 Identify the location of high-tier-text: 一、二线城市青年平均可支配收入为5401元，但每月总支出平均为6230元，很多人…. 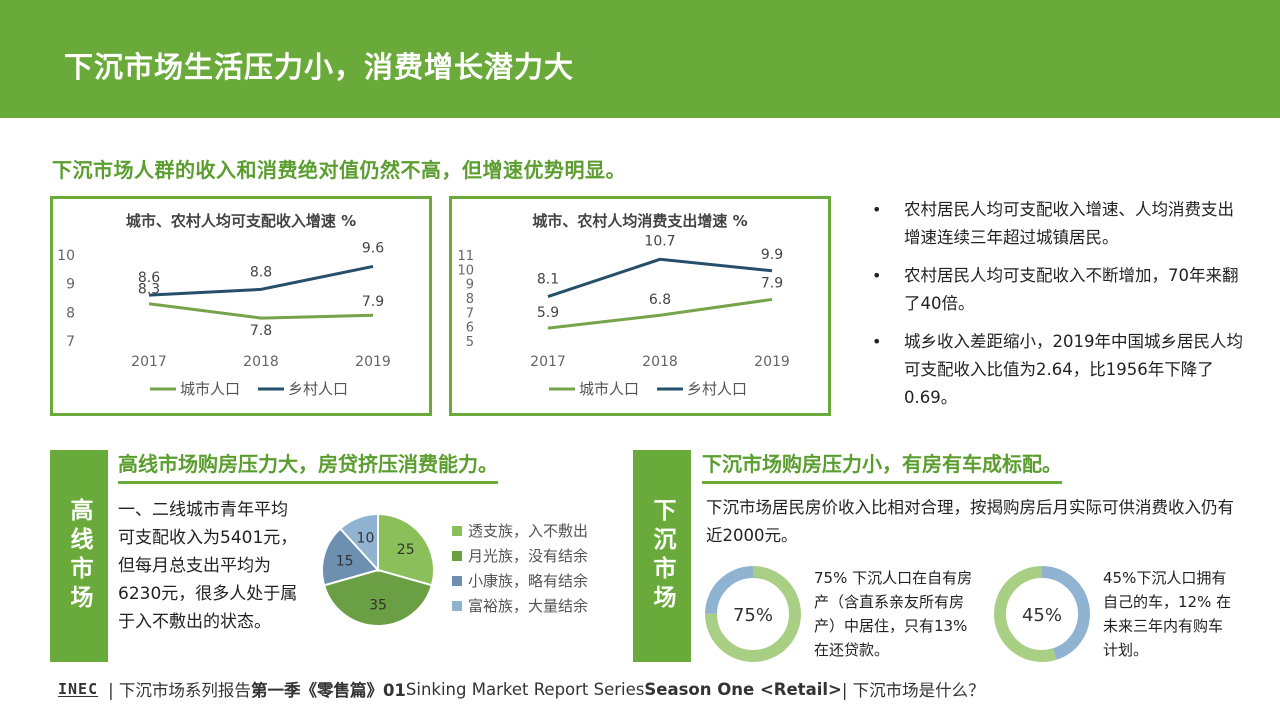
(208, 566).